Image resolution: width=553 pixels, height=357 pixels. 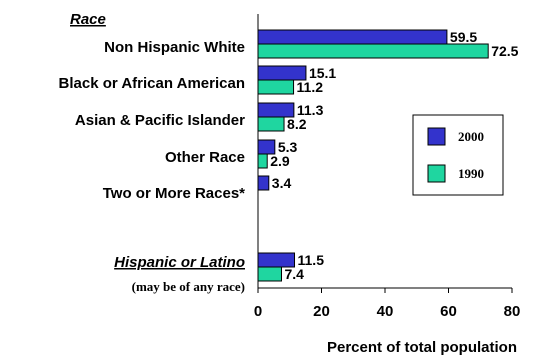 I want to click on x-tick-label-40: 40, so click(x=385, y=311).